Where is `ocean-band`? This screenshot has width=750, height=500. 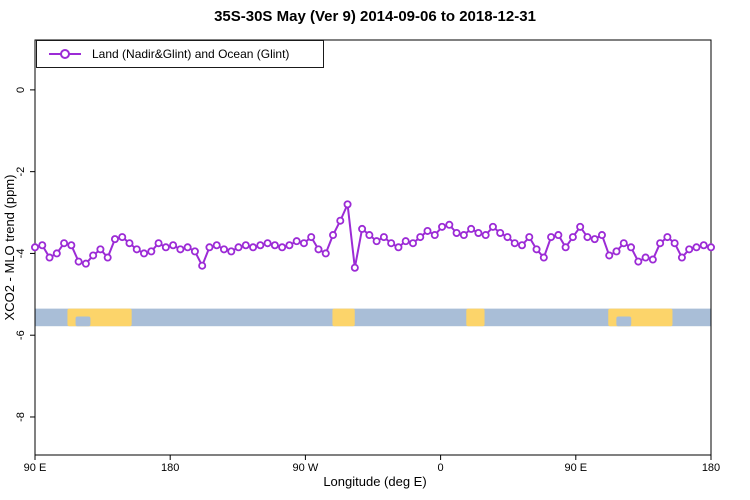 ocean-band is located at coordinates (373, 317).